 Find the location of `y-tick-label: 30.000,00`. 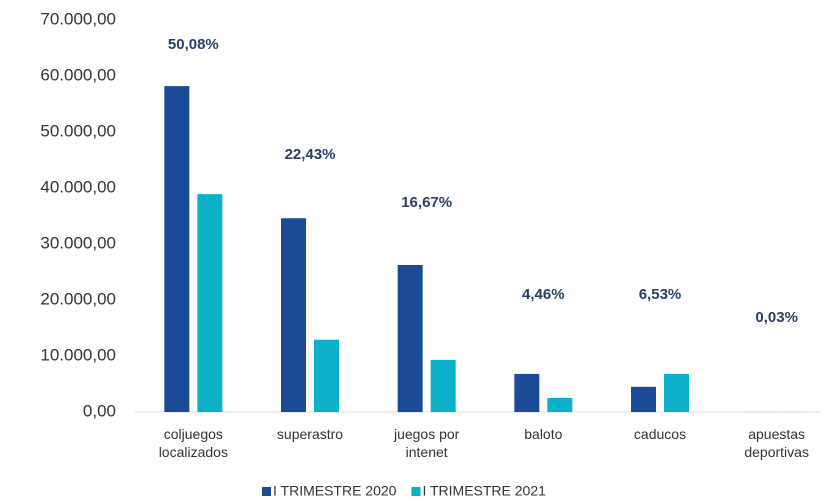

y-tick-label: 30.000,00 is located at coordinates (78, 242).